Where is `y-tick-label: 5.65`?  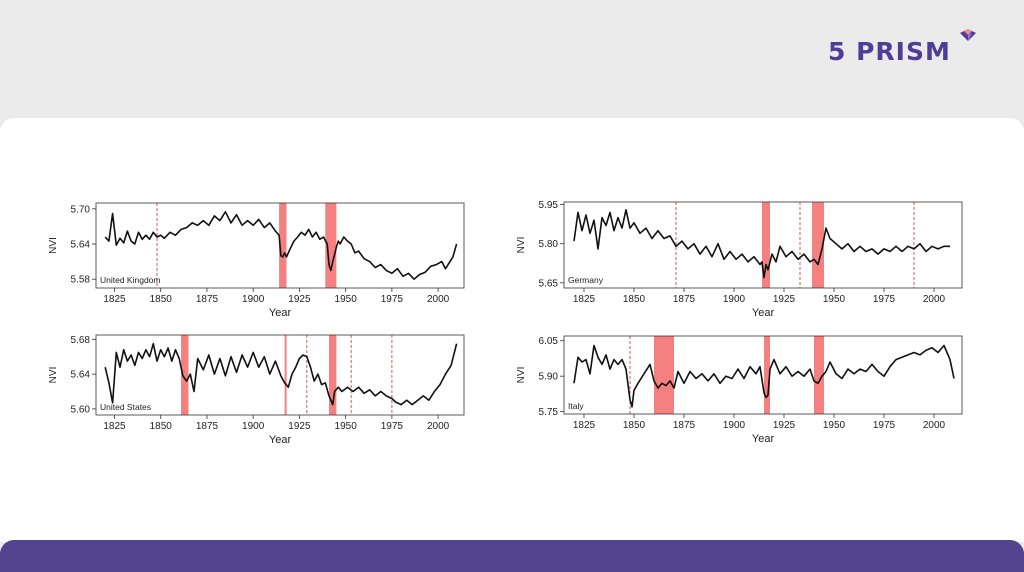 y-tick-label: 5.65 is located at coordinates (549, 283).